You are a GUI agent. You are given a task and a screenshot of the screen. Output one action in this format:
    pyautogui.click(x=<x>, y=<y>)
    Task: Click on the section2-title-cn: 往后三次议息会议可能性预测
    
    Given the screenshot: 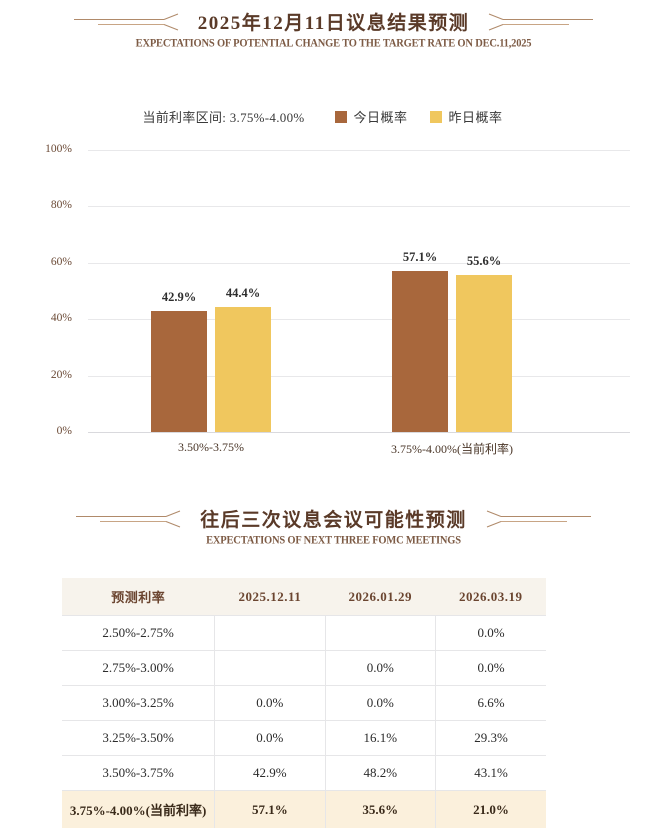 What is the action you would take?
    pyautogui.click(x=333, y=520)
    